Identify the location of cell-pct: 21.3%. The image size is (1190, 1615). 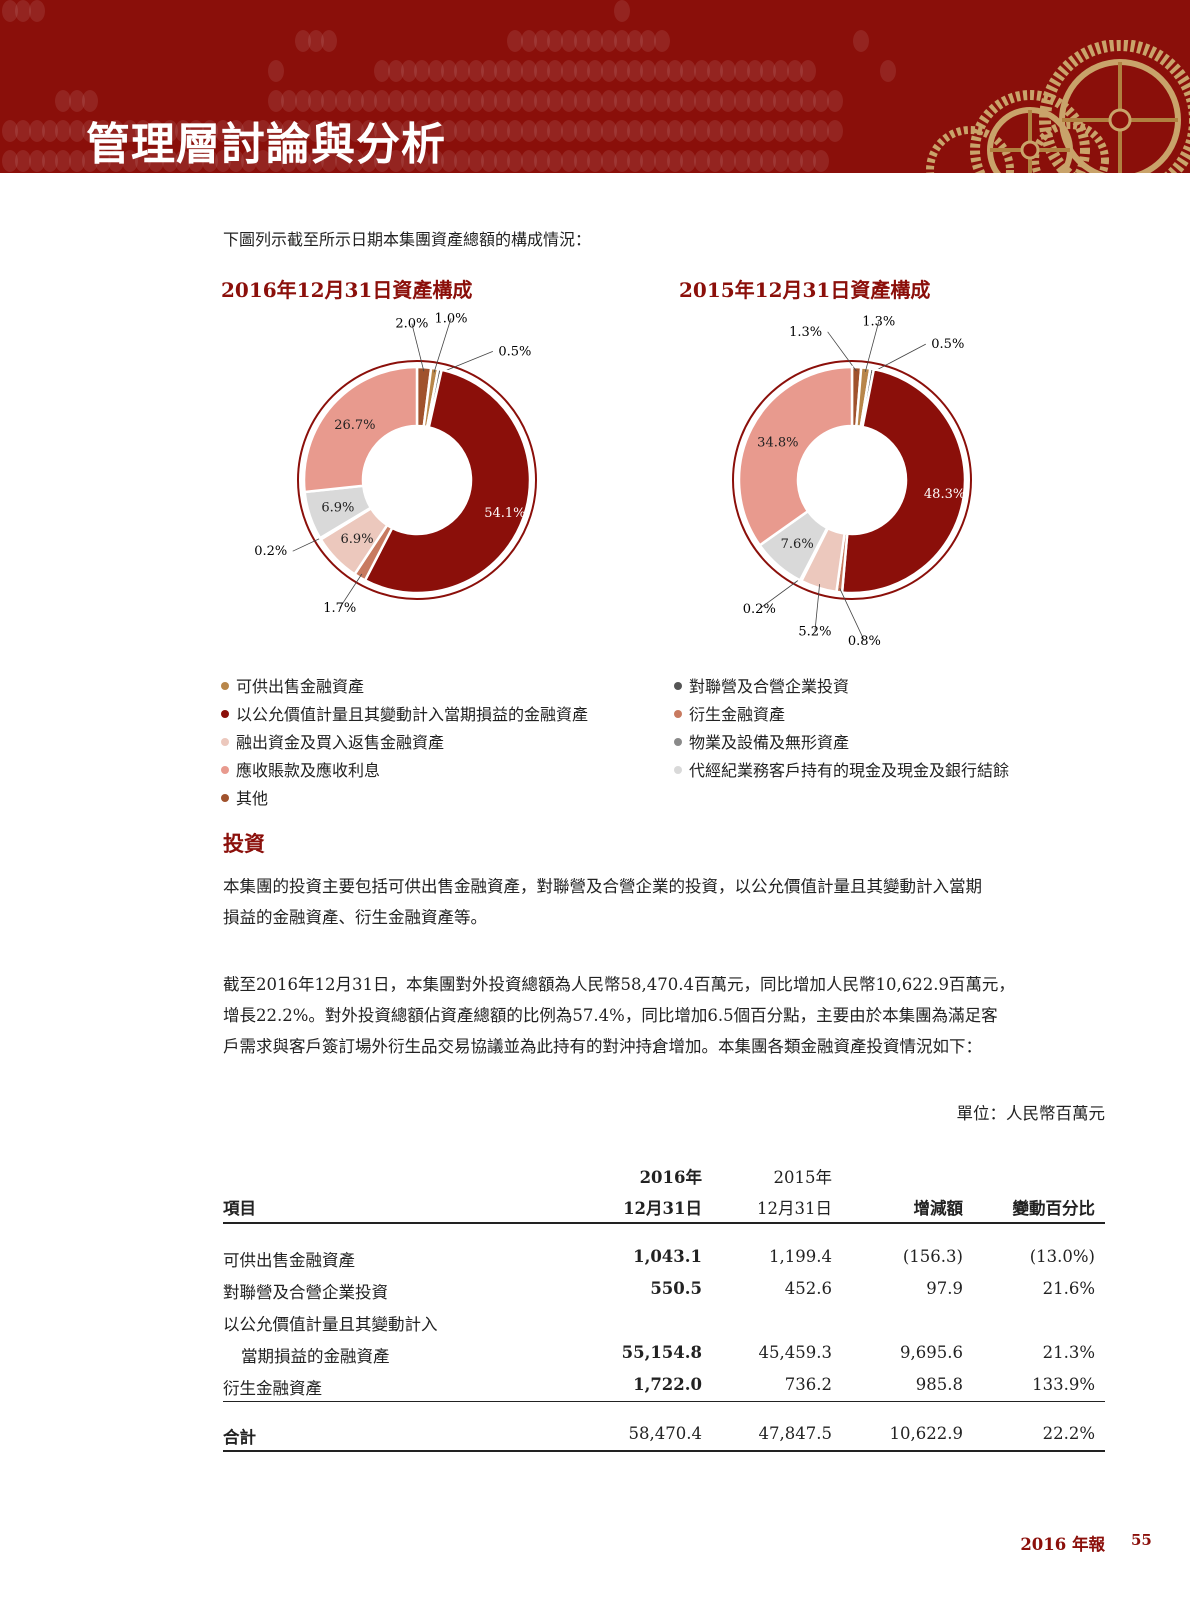
(1068, 1352).